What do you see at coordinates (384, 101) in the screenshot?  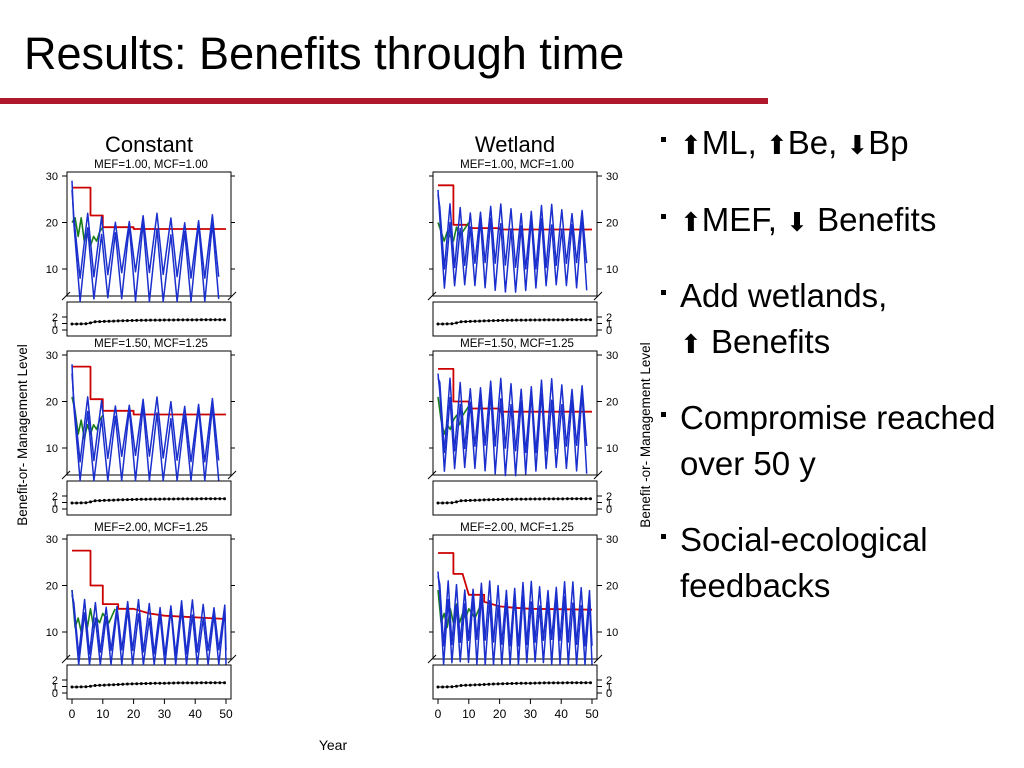 I see `title-rule` at bounding box center [384, 101].